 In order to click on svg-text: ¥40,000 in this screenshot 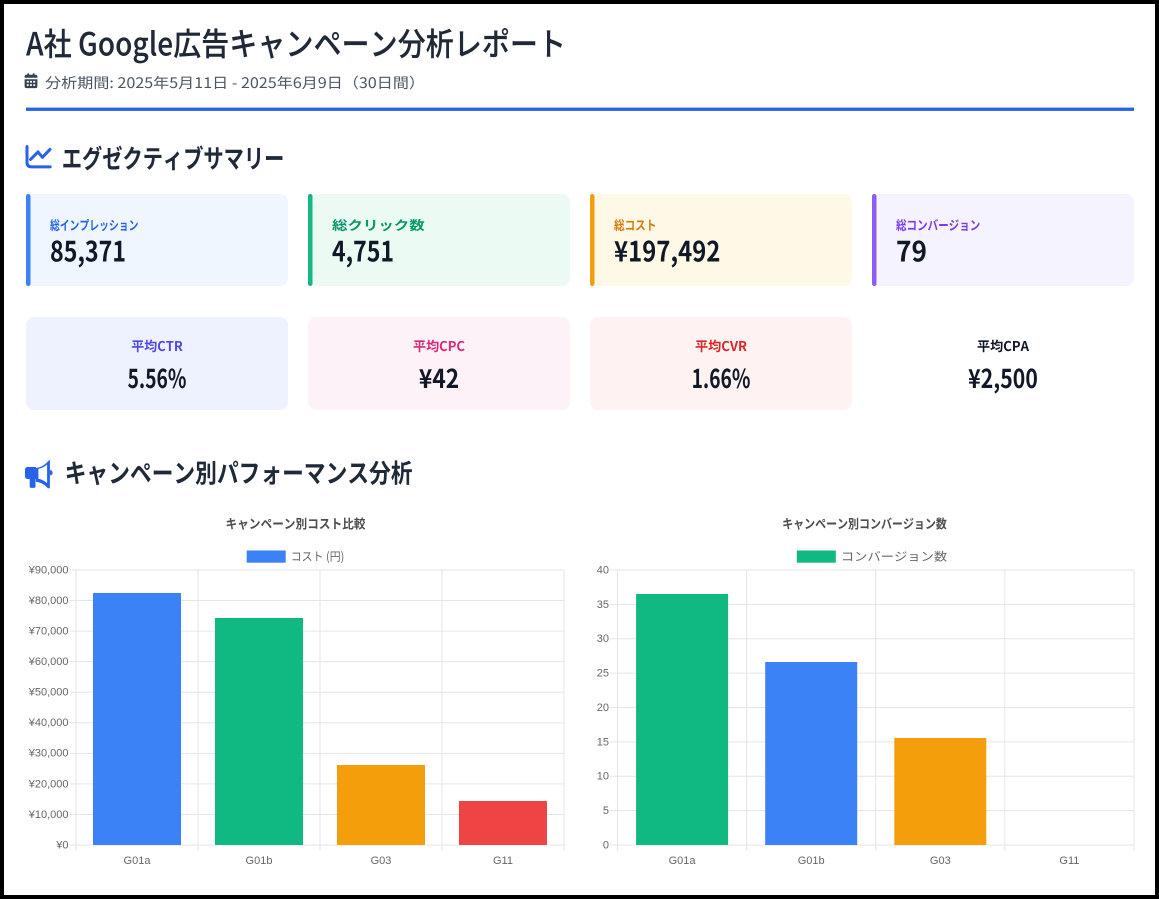, I will do `click(48, 723)`.